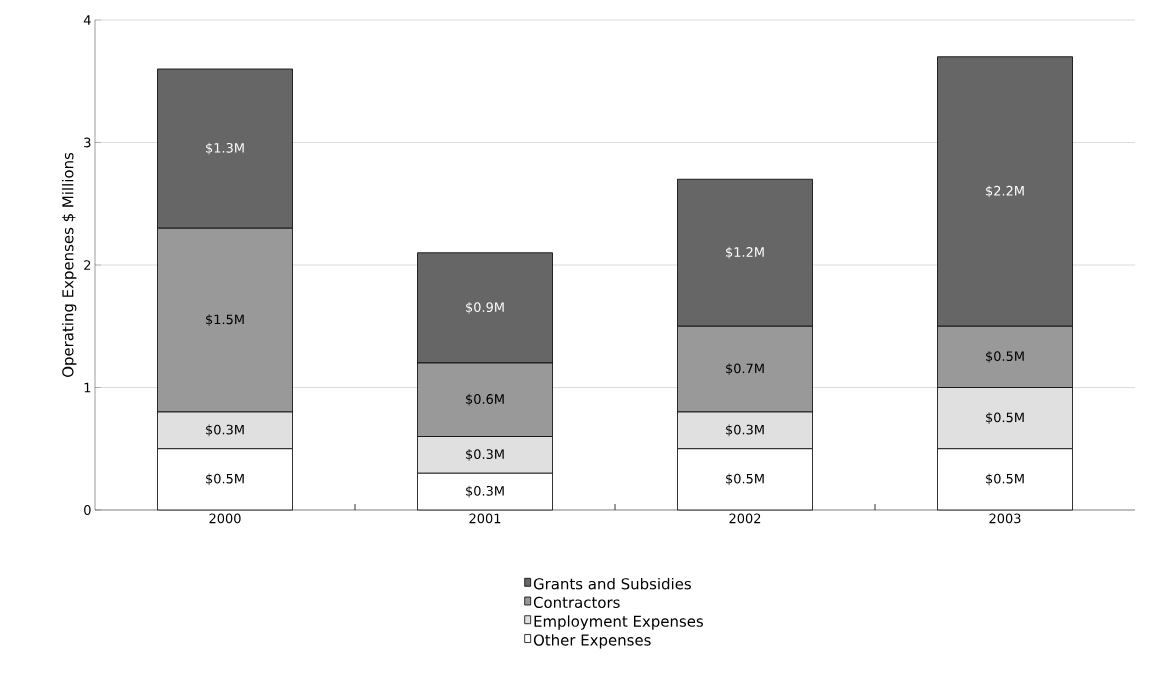 This screenshot has width=1157, height=696. I want to click on y-tick-label: 2, so click(87, 265).